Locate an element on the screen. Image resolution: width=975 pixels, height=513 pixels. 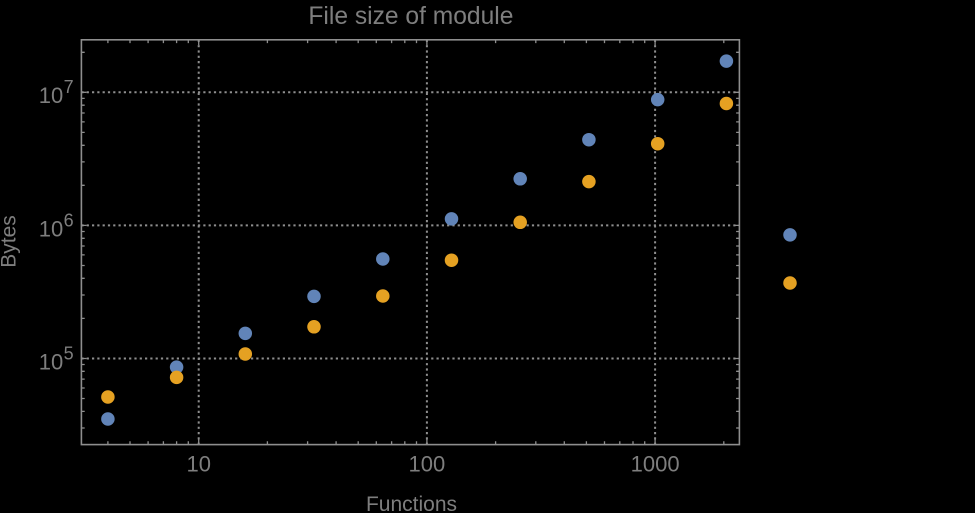
svg-text: 6 is located at coordinates (69, 220).